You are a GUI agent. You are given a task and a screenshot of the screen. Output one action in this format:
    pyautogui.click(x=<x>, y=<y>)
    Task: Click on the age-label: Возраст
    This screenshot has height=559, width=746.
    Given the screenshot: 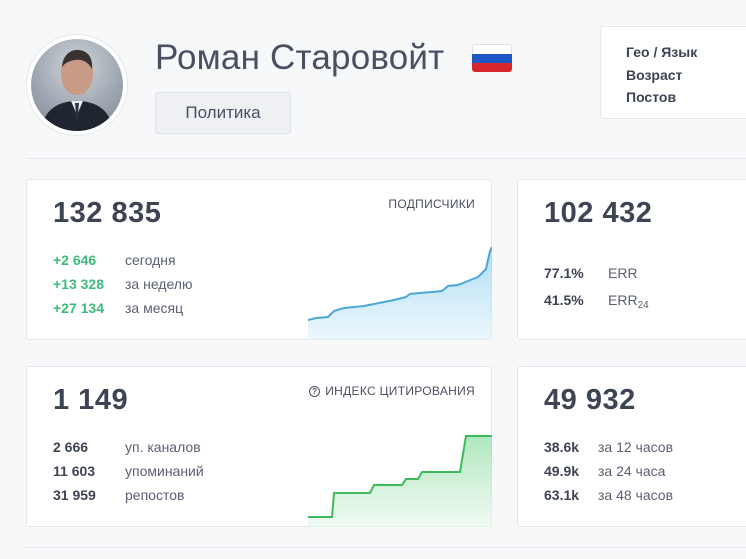 What is the action you would take?
    pyautogui.click(x=654, y=74)
    